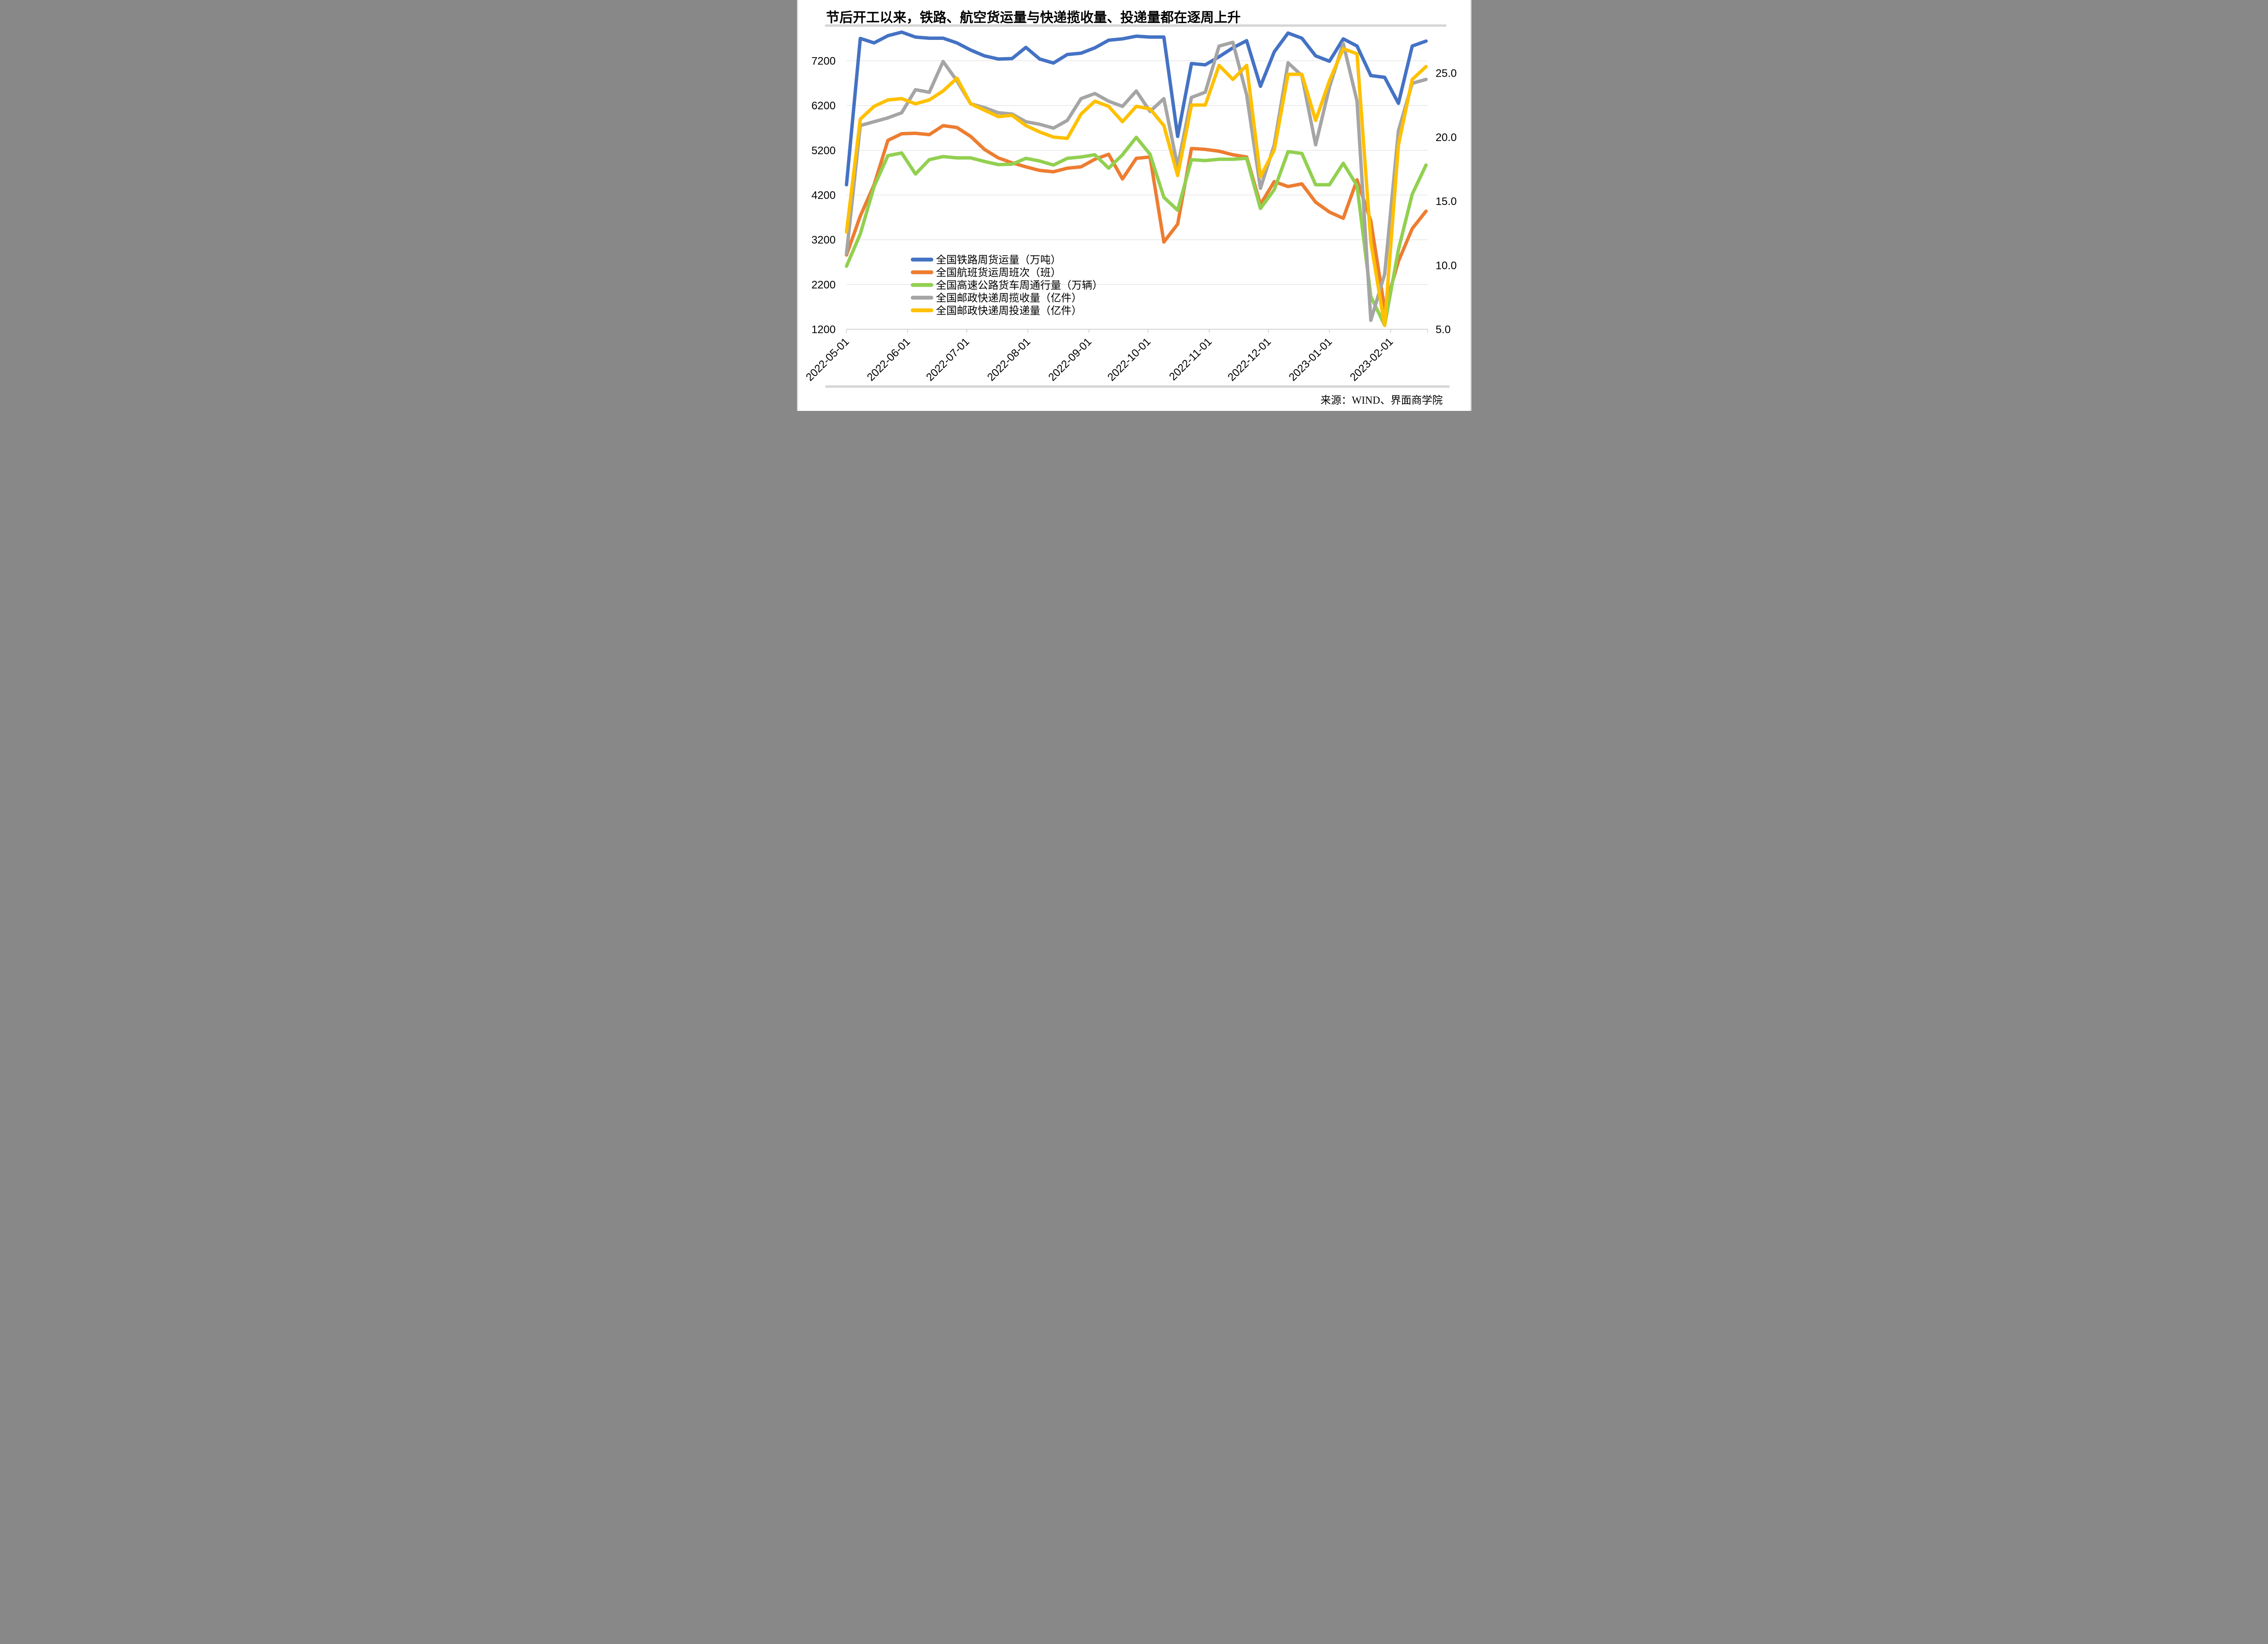 Image resolution: width=2268 pixels, height=1644 pixels. Describe the element at coordinates (1471, 206) in the screenshot. I see `right-window-edge` at that location.